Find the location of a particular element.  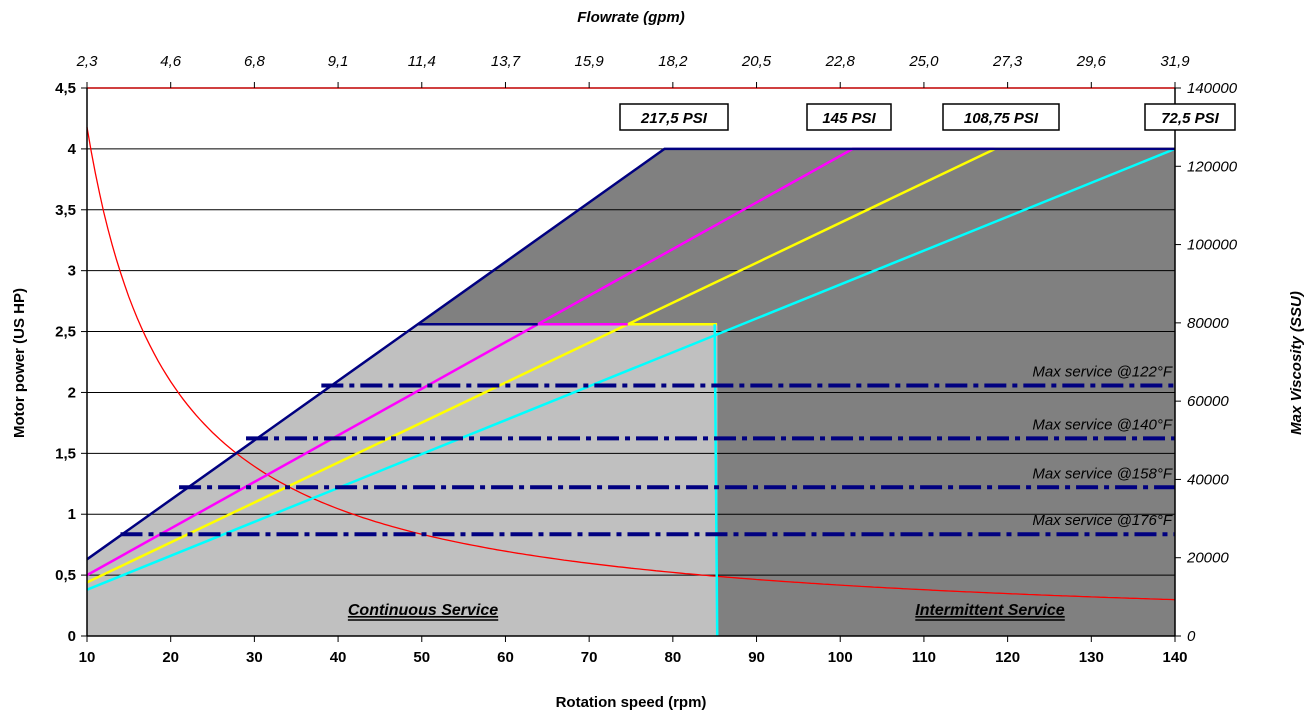

psi-label: 72,5 PSI is located at coordinates (1190, 118).